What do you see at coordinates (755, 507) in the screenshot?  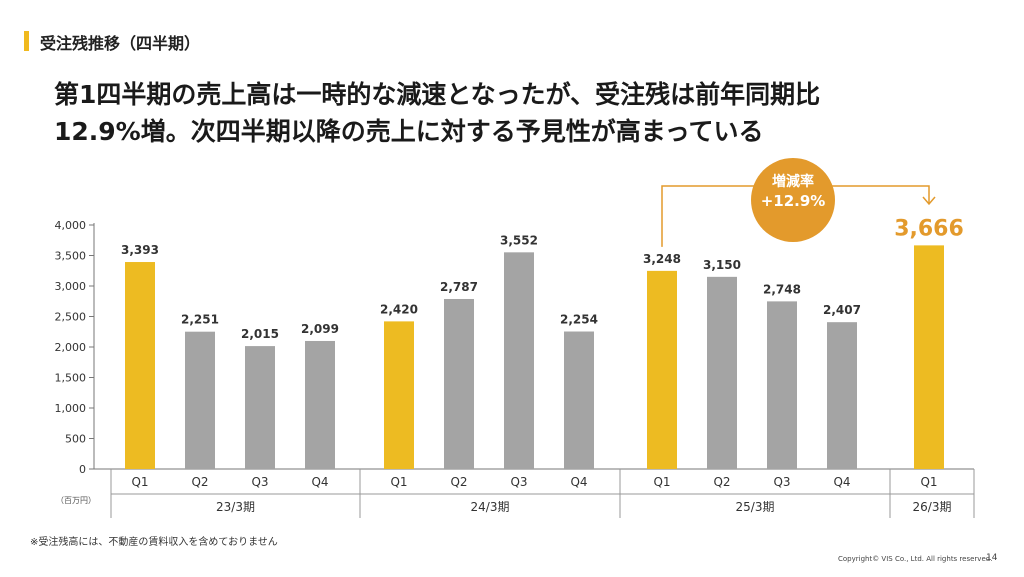 I see `fiscal-year-label: 25/3期` at bounding box center [755, 507].